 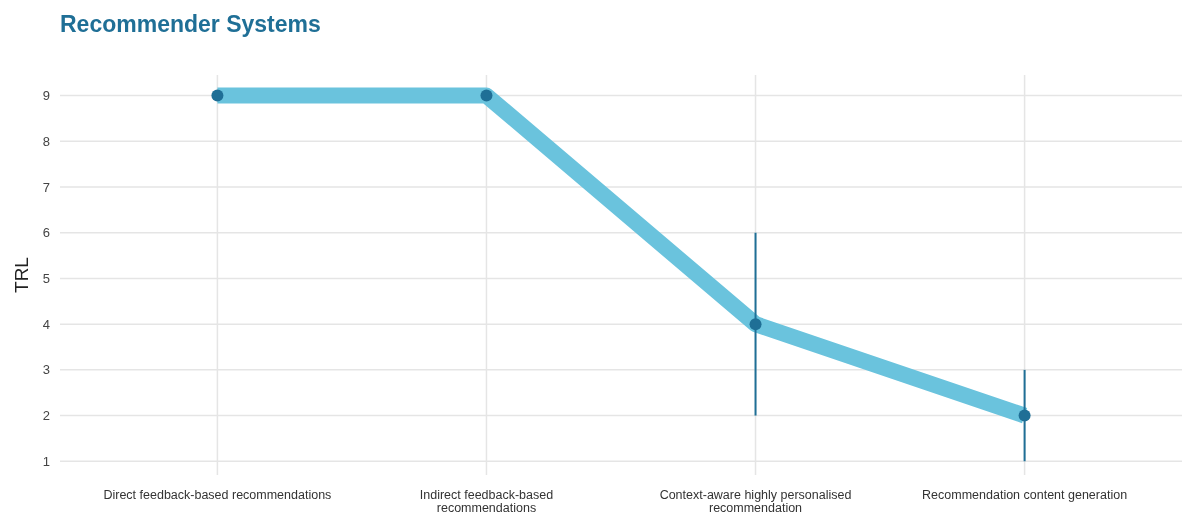 What do you see at coordinates (190, 24) in the screenshot?
I see `chart-title: Recommender Systems` at bounding box center [190, 24].